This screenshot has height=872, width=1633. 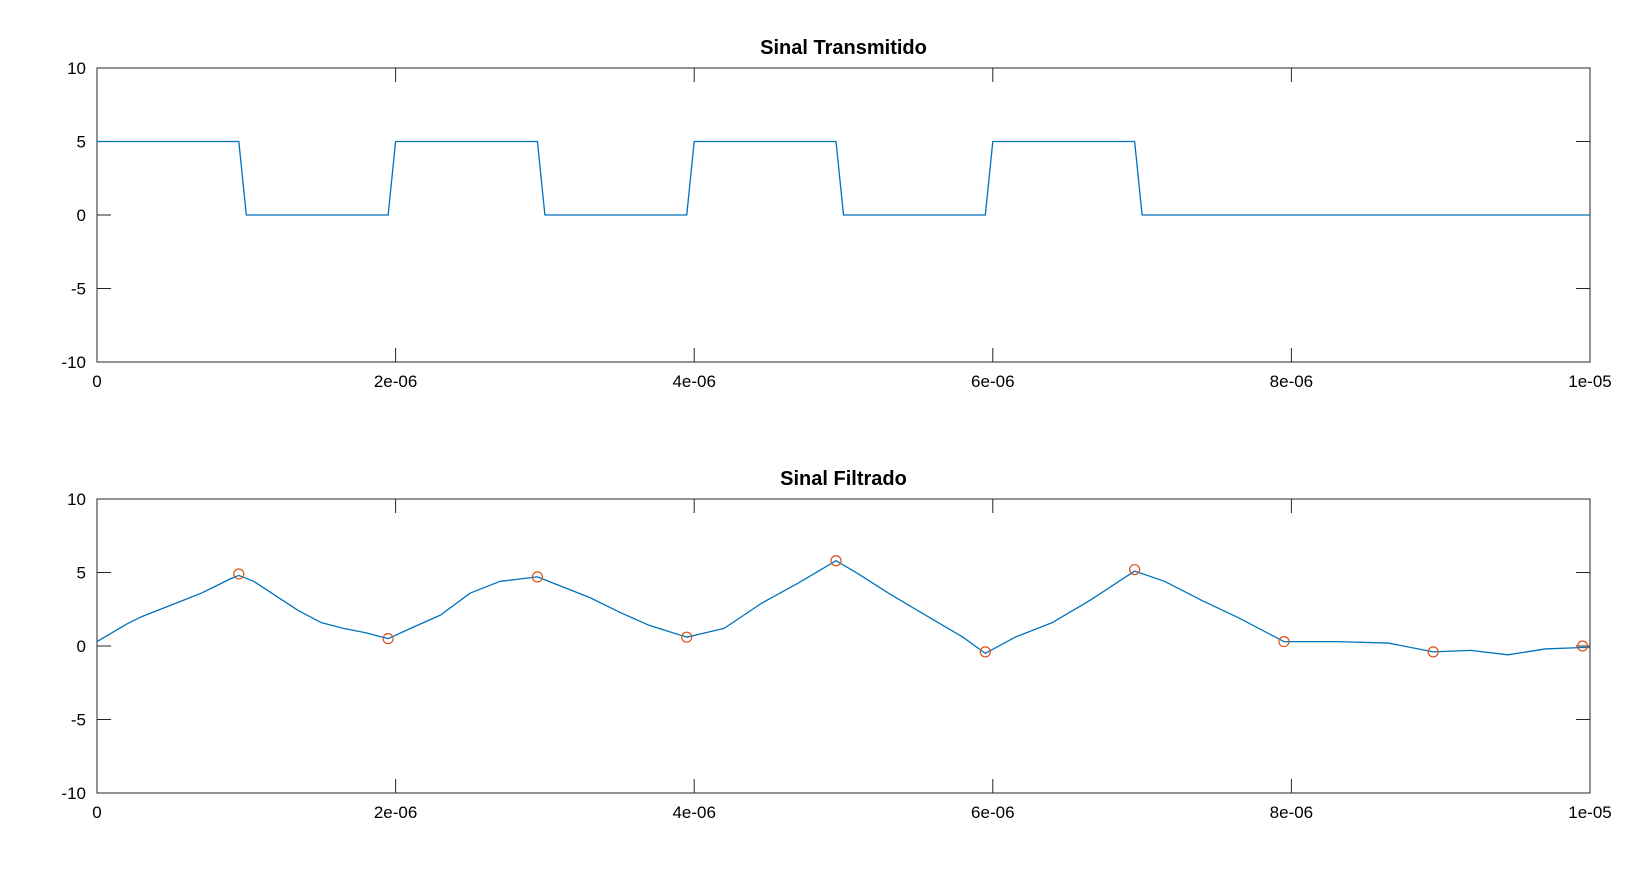 I want to click on chart-title-sinal-transmitido: Sinal Transmitido, so click(x=843, y=48).